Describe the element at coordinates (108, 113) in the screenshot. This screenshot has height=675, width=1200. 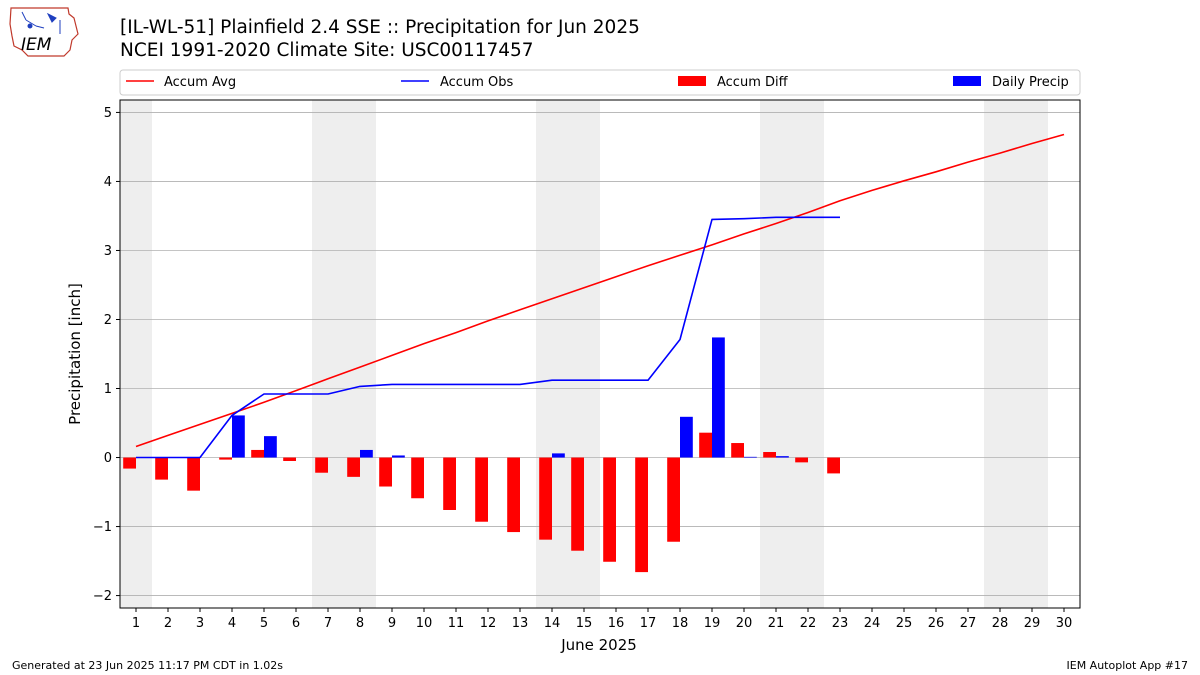
I see `y-tick-label: 5` at that location.